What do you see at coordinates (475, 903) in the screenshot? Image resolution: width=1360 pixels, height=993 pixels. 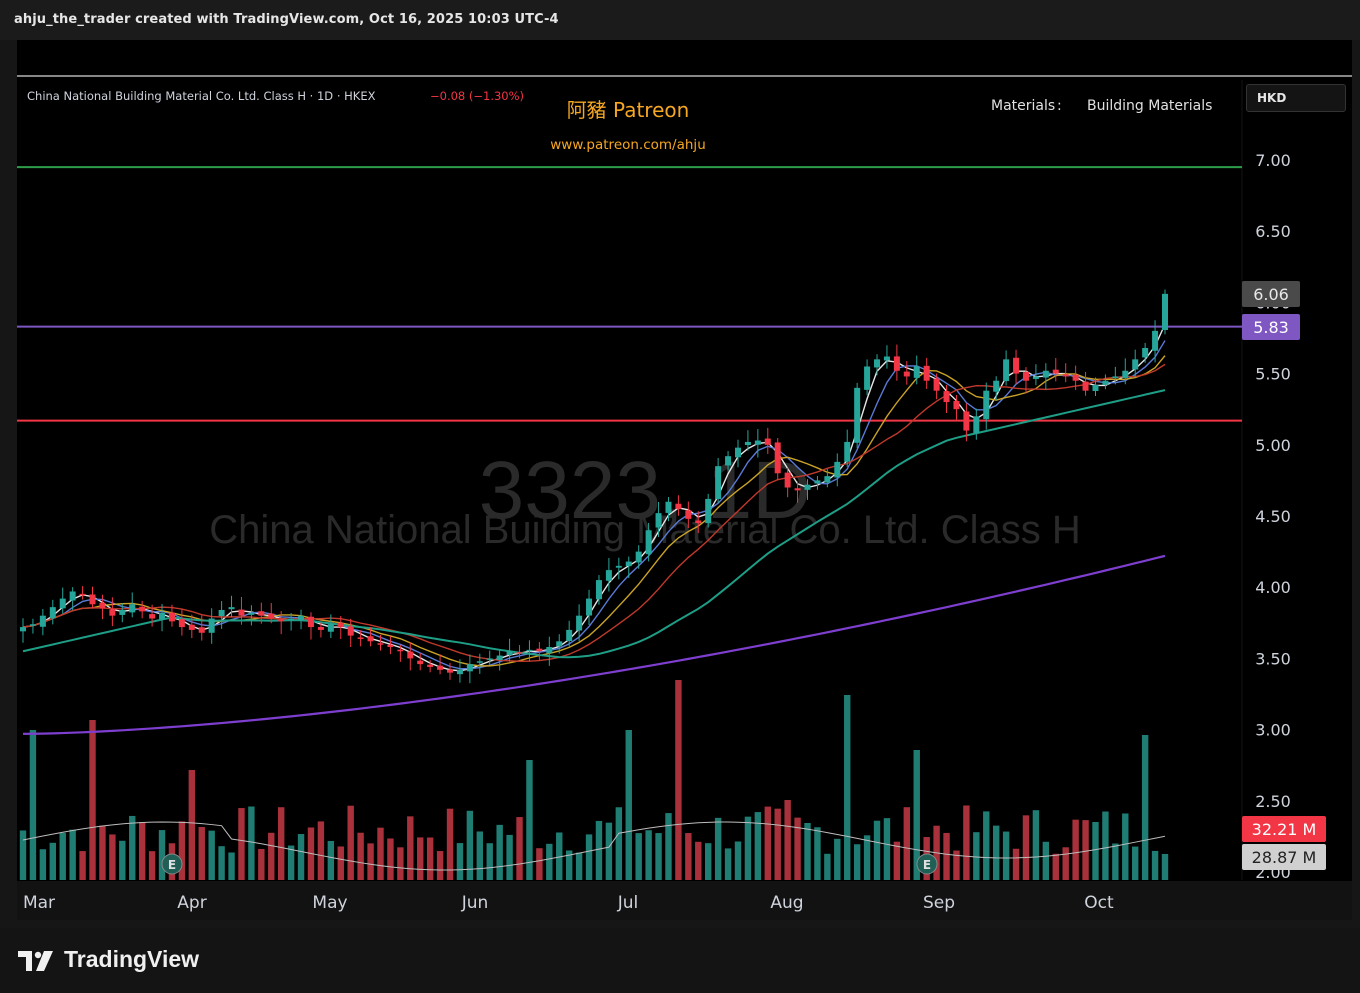 I see `time-tick-label: Jun` at bounding box center [475, 903].